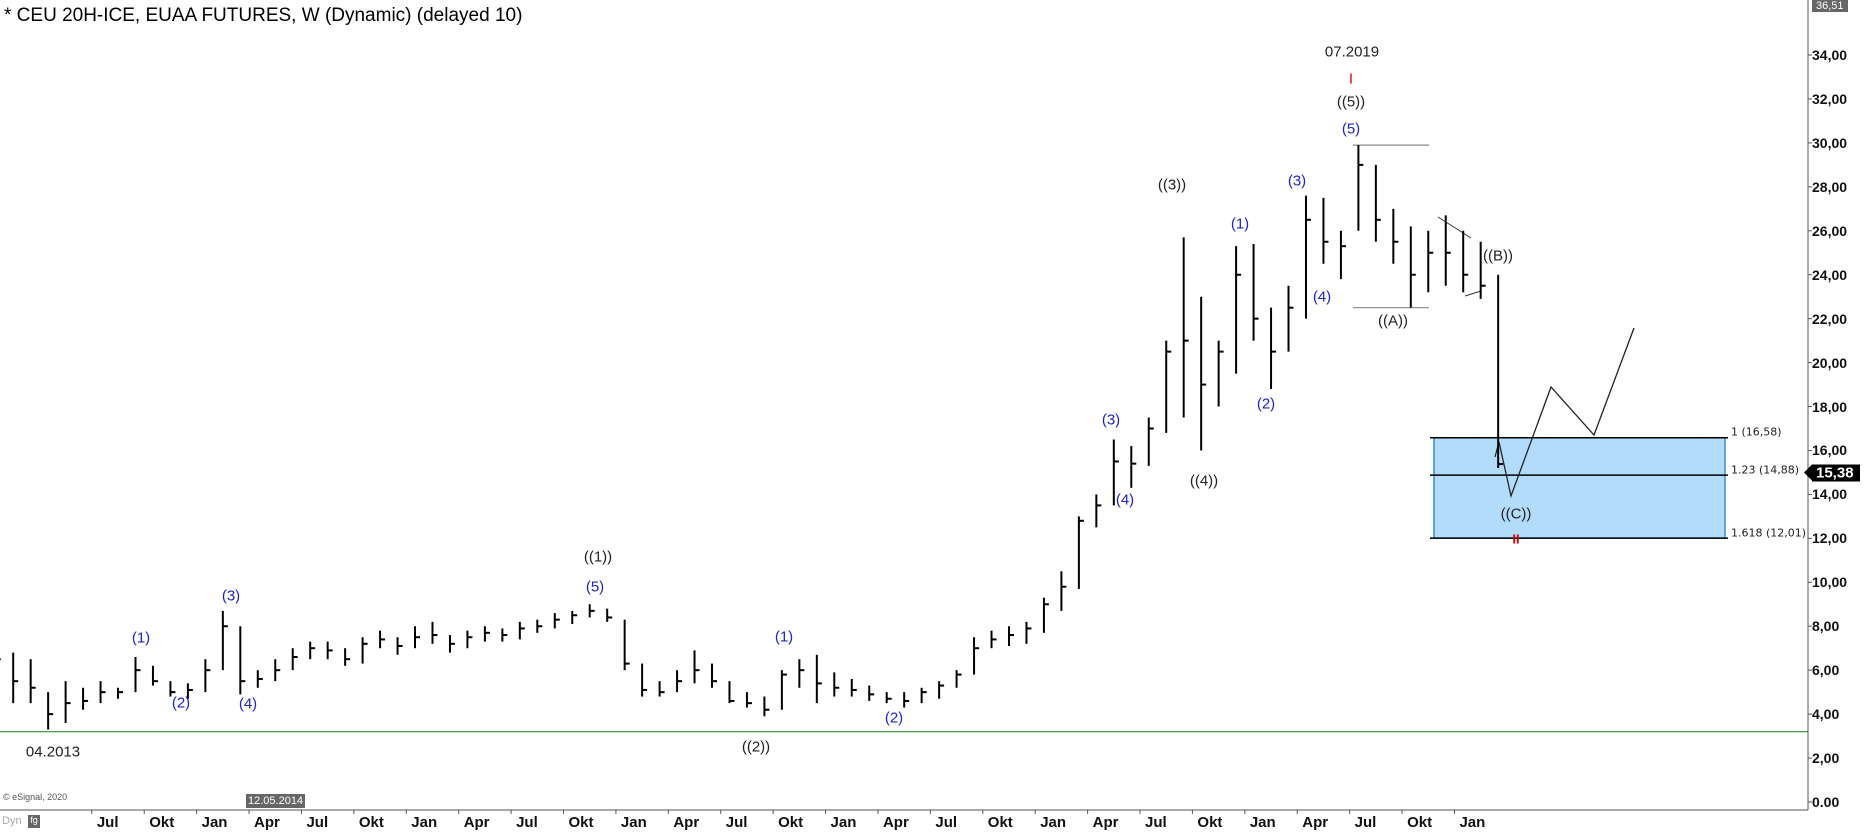 The image size is (1869, 832). I want to click on y-tick-label: 32,00, so click(1830, 98).